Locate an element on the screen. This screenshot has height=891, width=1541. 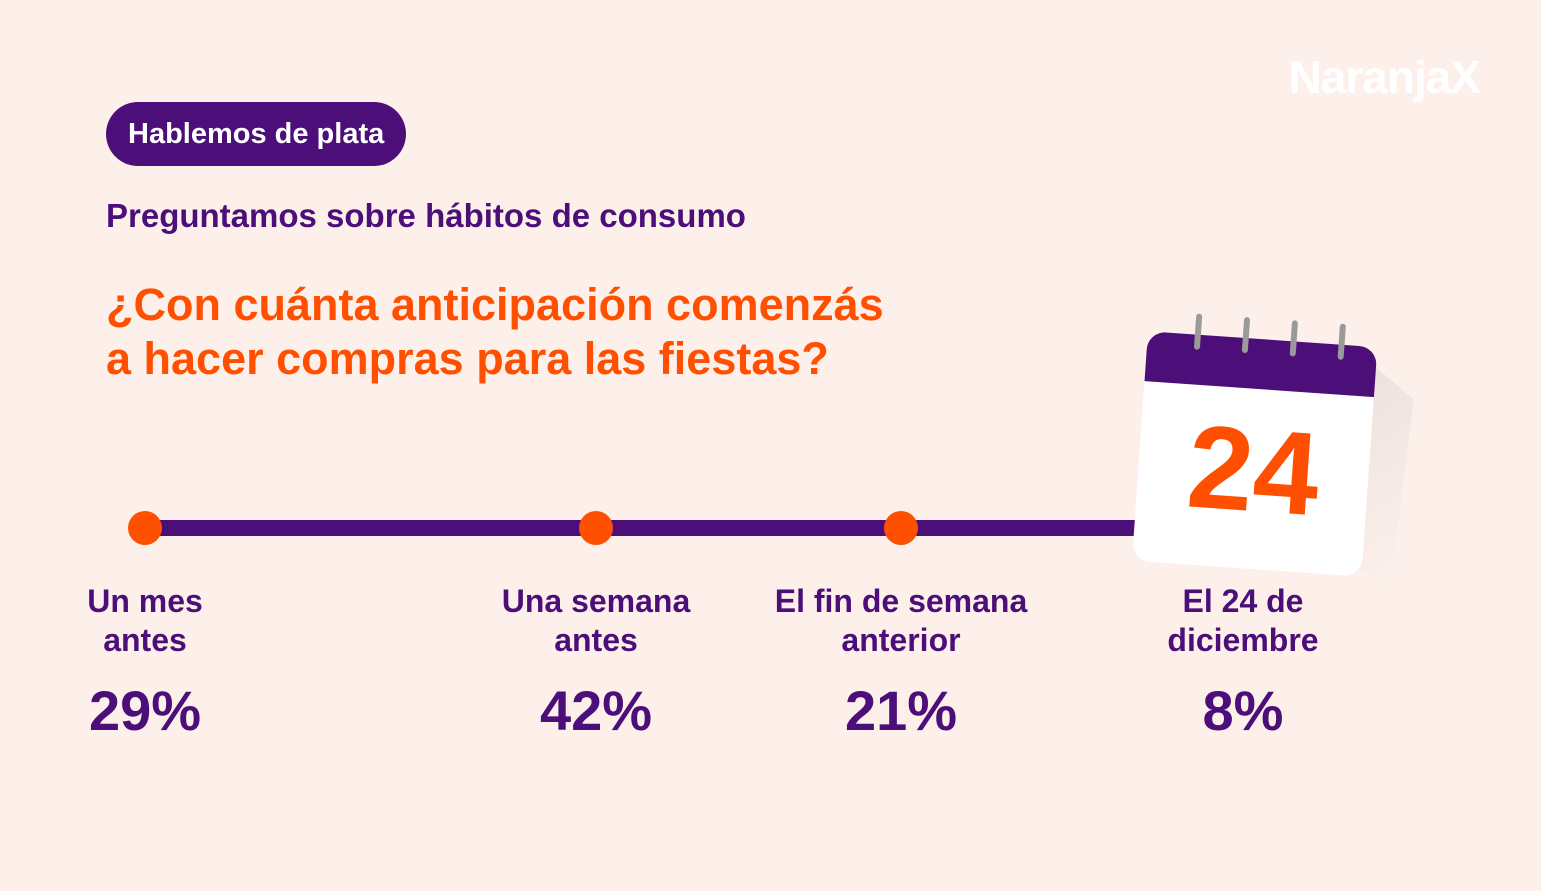
brand-logo: NaranjaX is located at coordinates (1384, 77).